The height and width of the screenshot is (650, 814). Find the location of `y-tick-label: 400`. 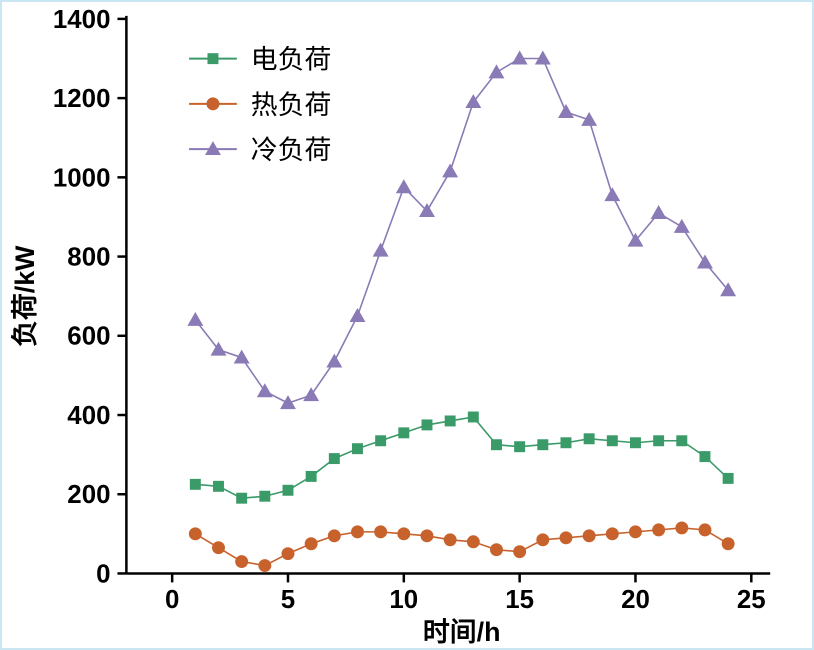

y-tick-label: 400 is located at coordinates (88, 416).